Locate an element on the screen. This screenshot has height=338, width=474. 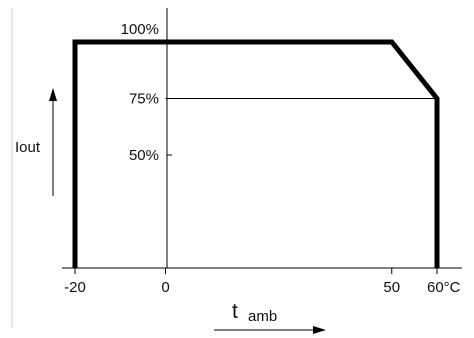
x-tick-label: -20 is located at coordinates (75, 287).